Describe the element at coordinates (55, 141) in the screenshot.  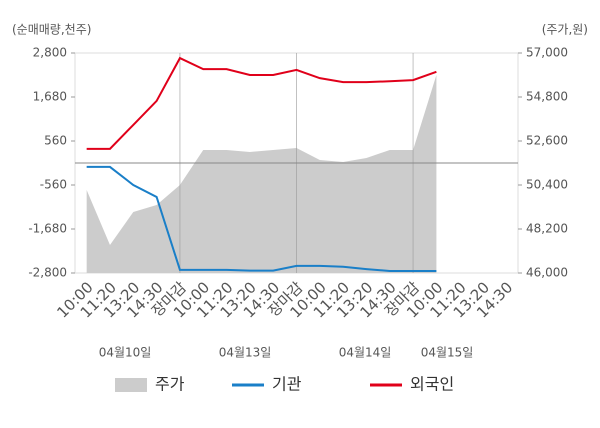
I see `y-tick-label: 560` at that location.